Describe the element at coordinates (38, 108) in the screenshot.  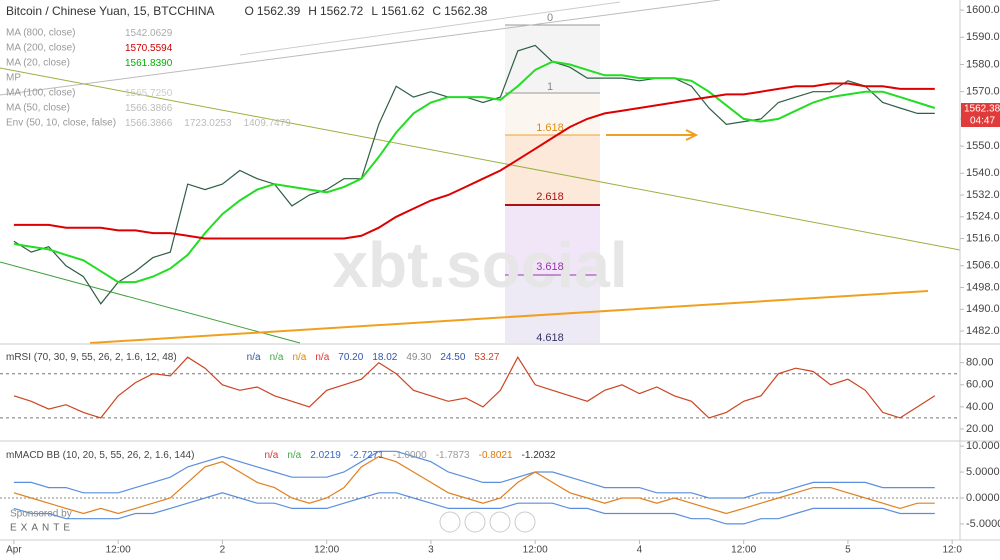
I see `indicator-label: MA (50, close)` at that location.